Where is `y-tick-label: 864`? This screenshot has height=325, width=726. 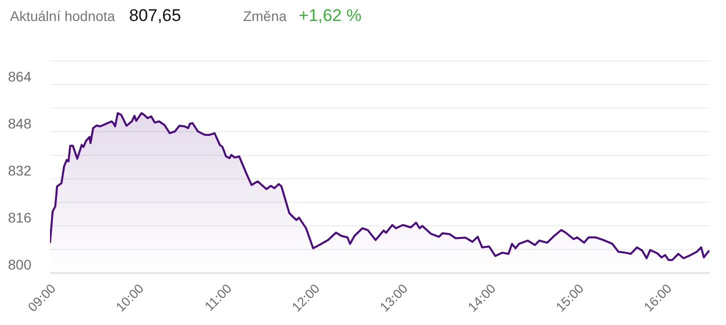
y-tick-label: 864 is located at coordinates (20, 76).